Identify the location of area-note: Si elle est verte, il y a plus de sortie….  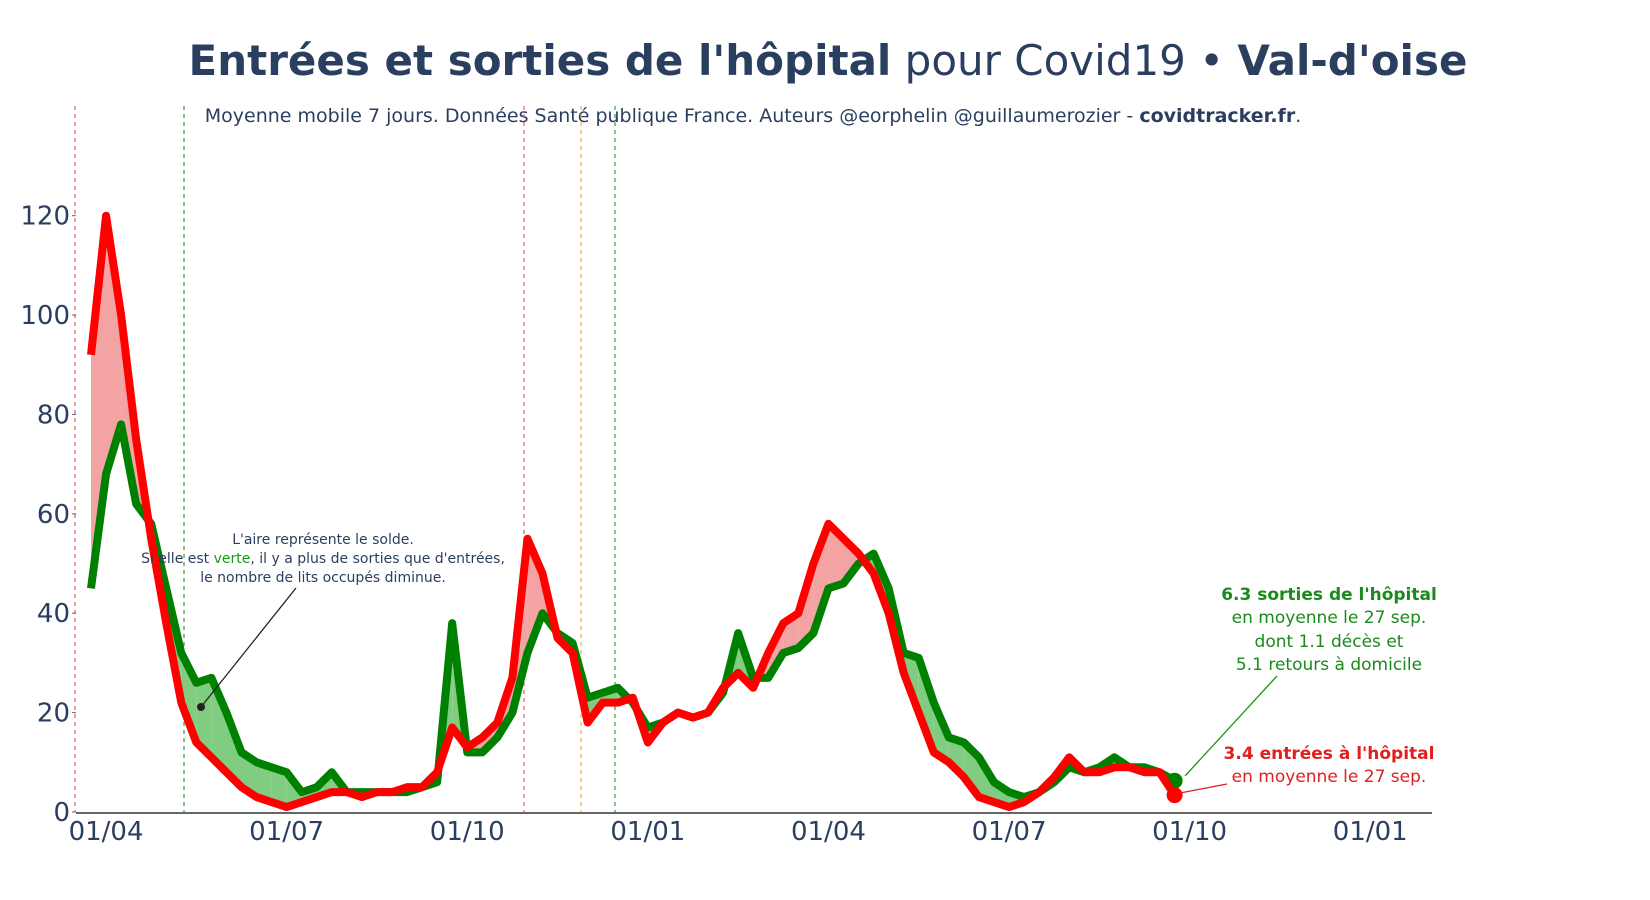
(323, 559).